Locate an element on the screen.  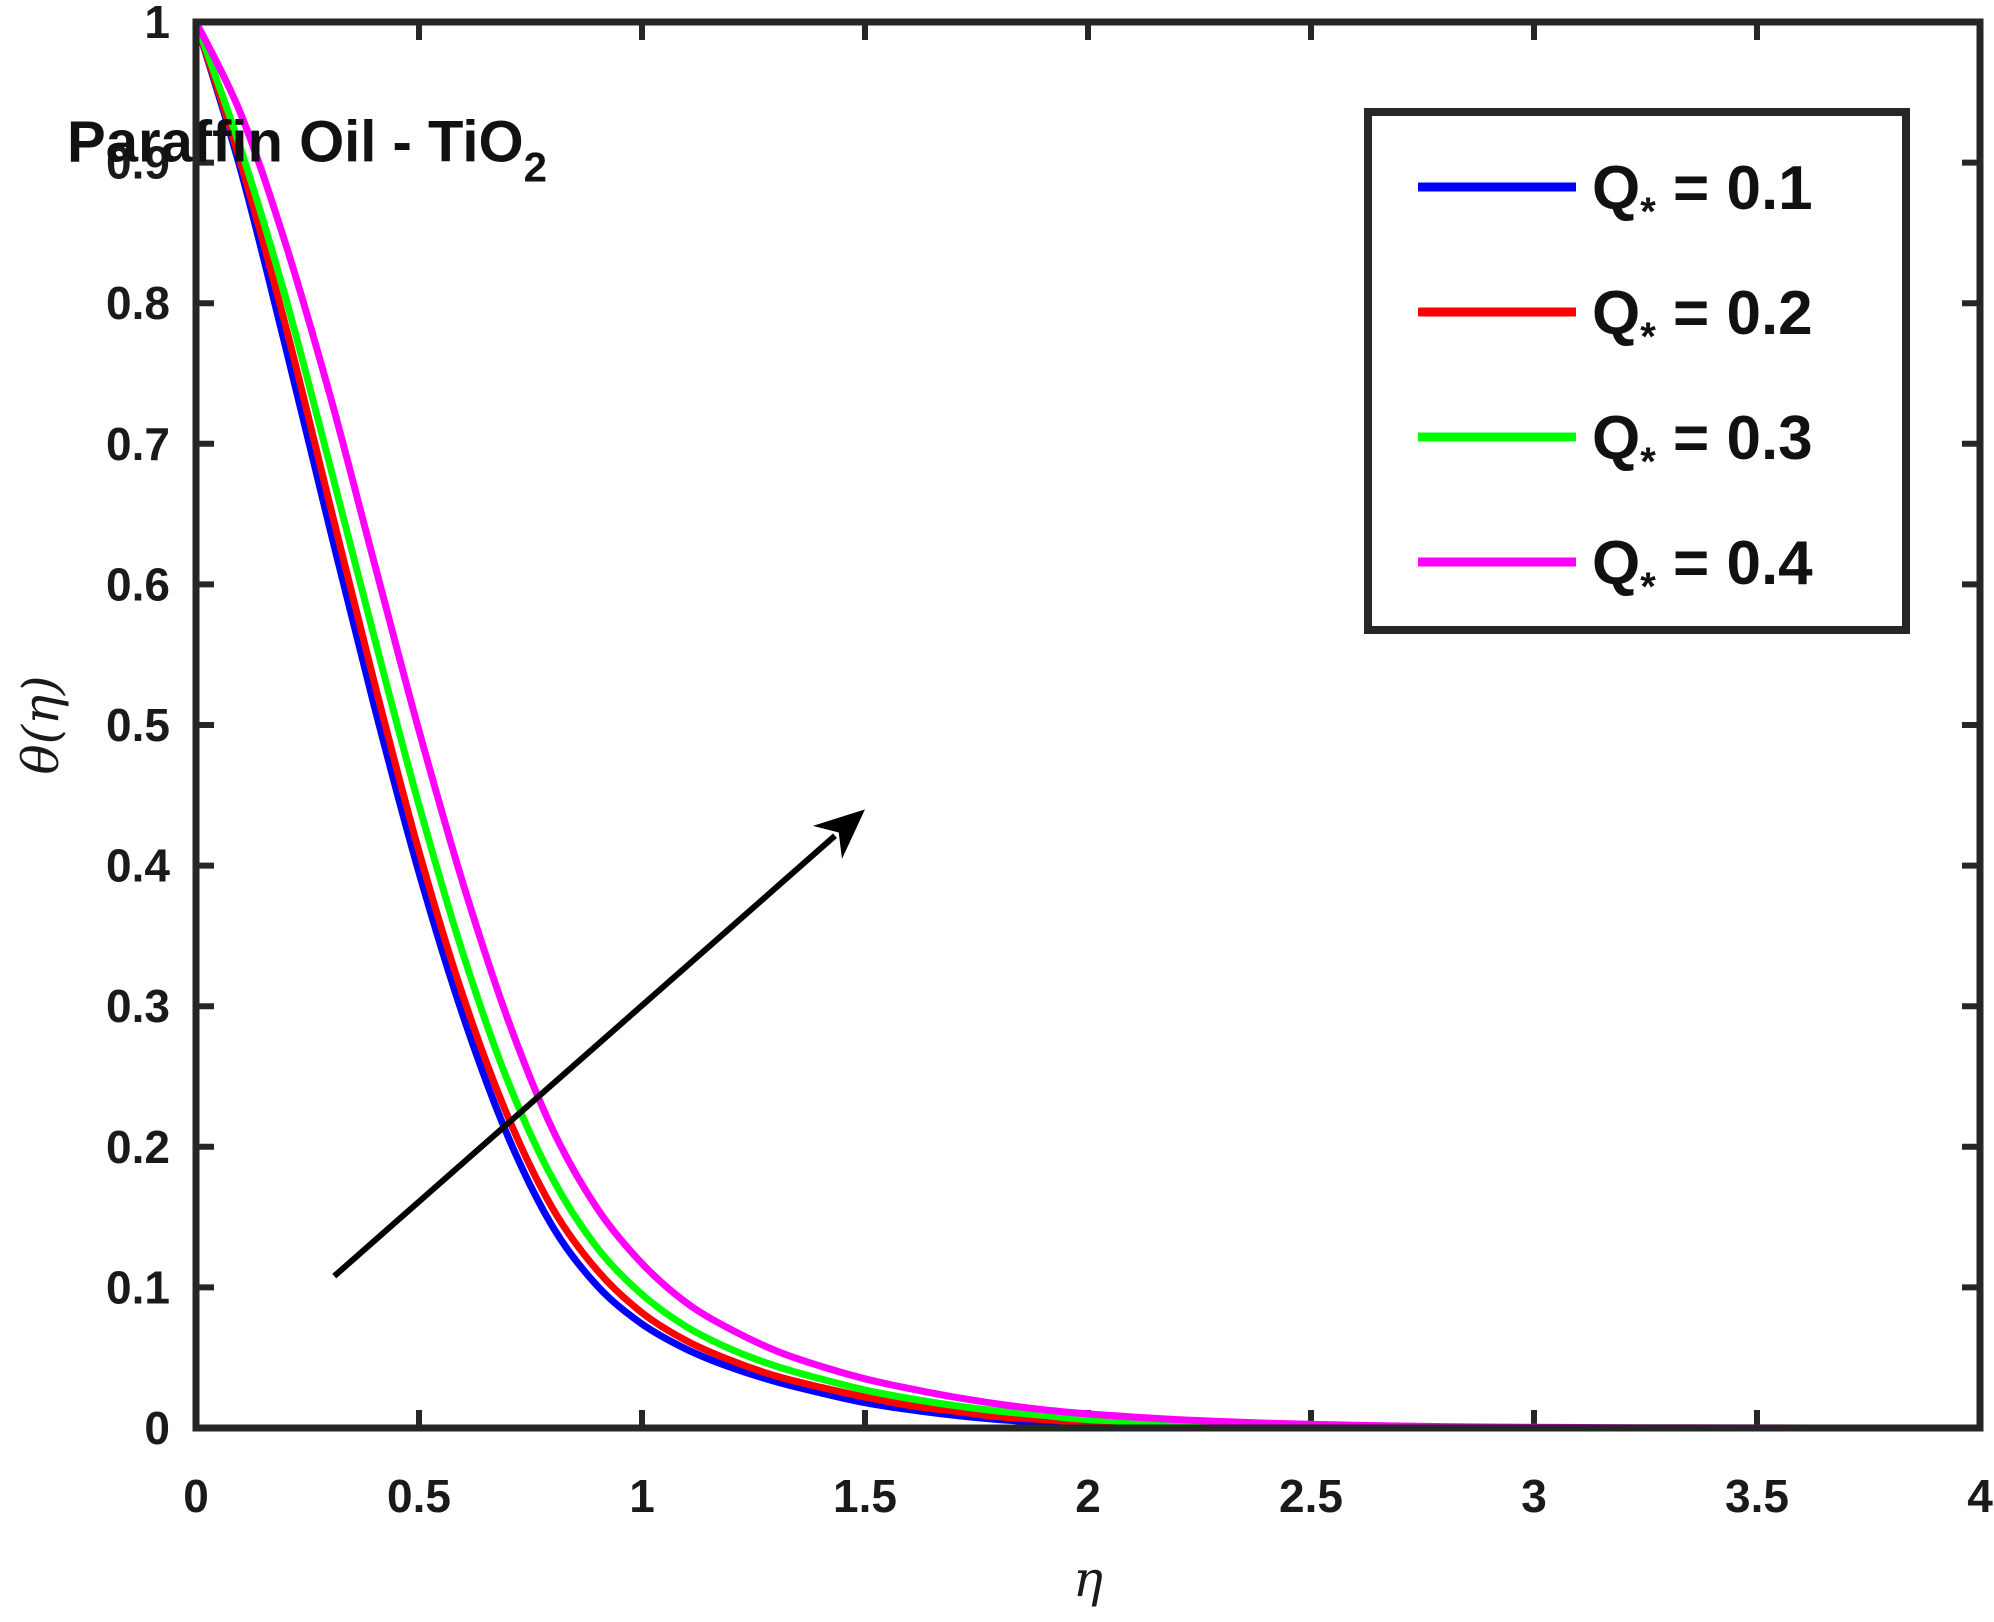
x-tick-label-3: 1.5 is located at coordinates (865, 1496).